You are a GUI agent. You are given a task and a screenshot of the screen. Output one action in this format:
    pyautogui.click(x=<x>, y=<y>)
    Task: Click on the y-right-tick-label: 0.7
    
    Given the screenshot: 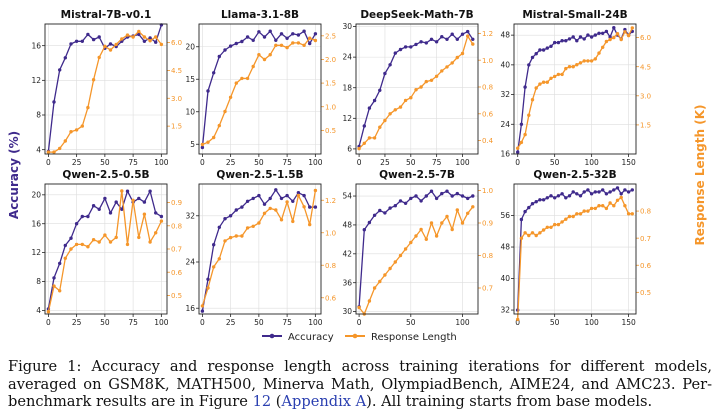 What is the action you would take?
    pyautogui.click(x=645, y=239)
    